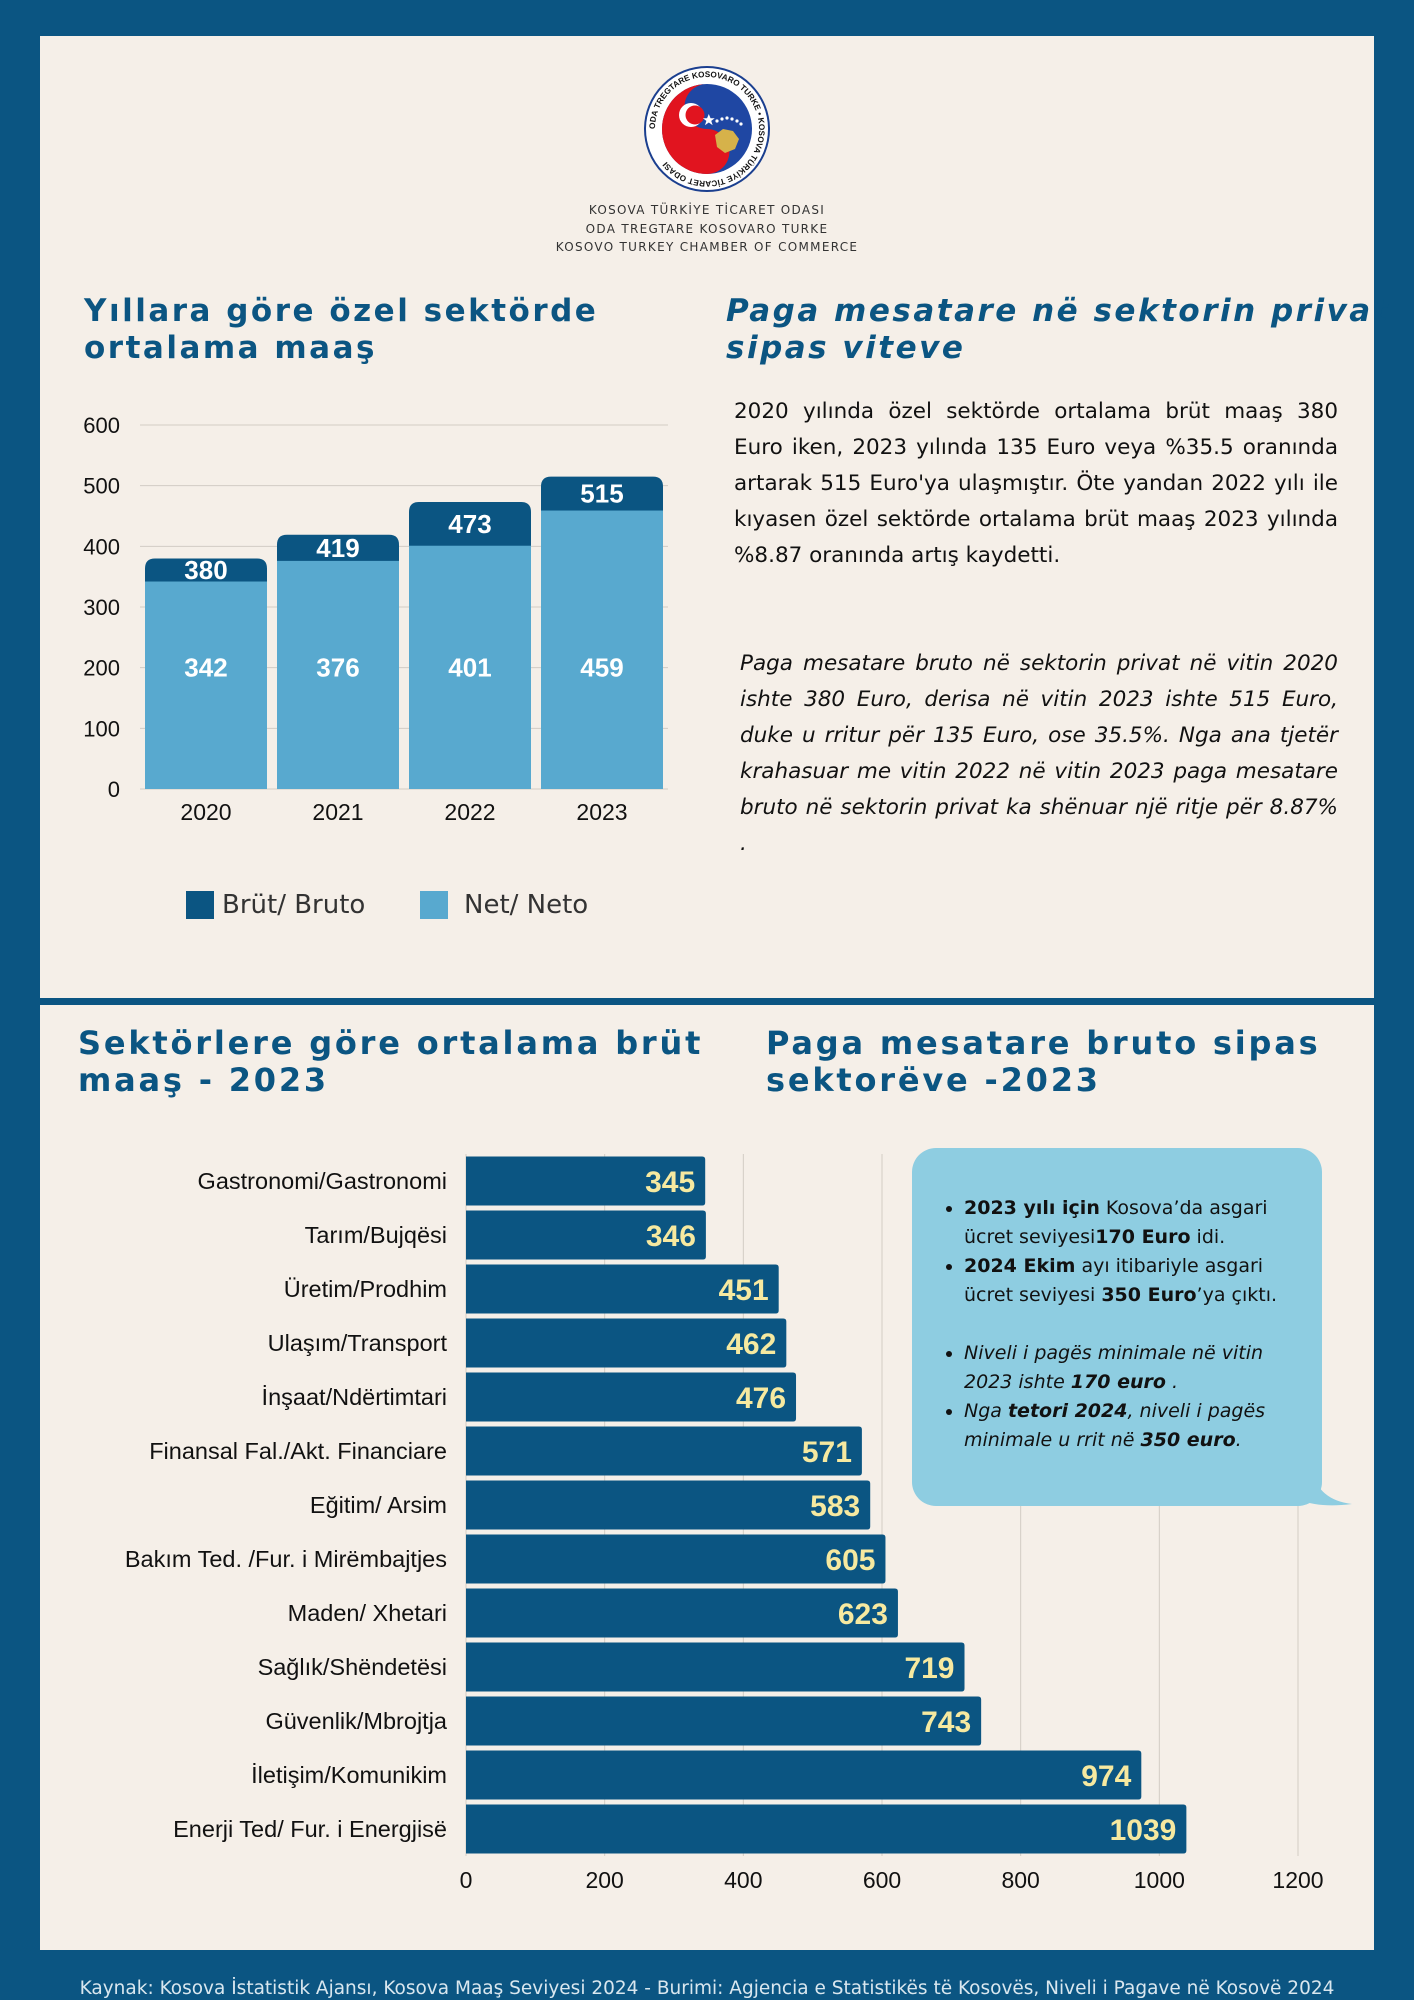 The width and height of the screenshot is (1414, 2000). What do you see at coordinates (601, 494) in the screenshot?
I see `bar-label-bruto: 515` at bounding box center [601, 494].